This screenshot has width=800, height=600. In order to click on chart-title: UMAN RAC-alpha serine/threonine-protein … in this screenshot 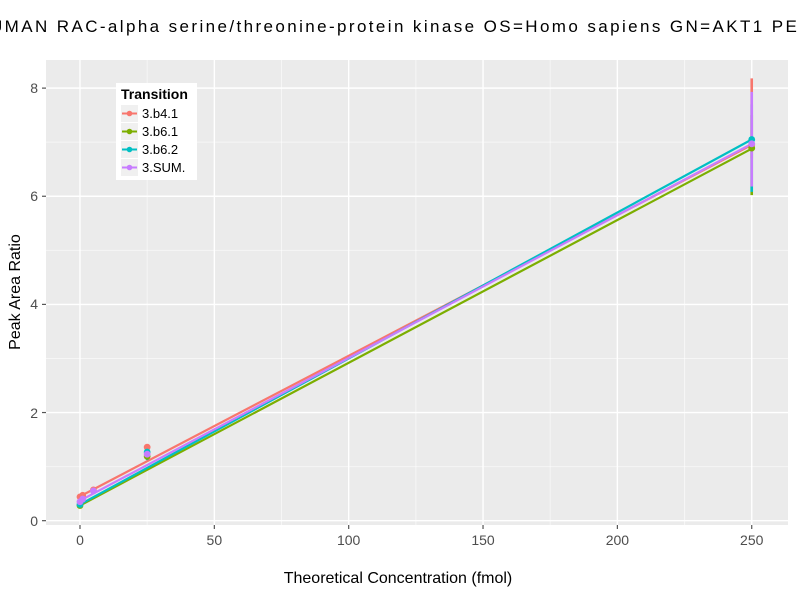, I will do `click(400, 26)`.